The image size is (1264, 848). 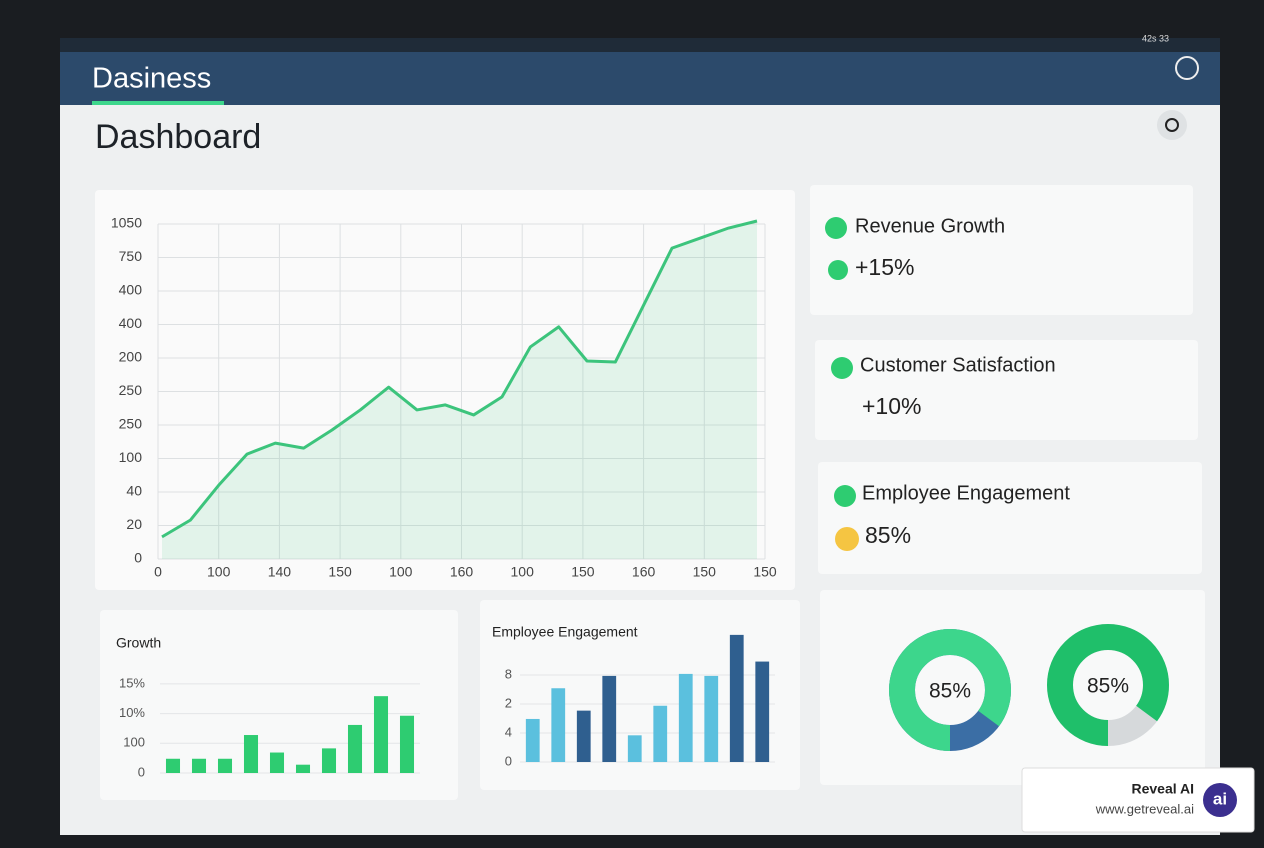 I want to click on kpi-label: Customer Satisfaction, so click(x=958, y=365).